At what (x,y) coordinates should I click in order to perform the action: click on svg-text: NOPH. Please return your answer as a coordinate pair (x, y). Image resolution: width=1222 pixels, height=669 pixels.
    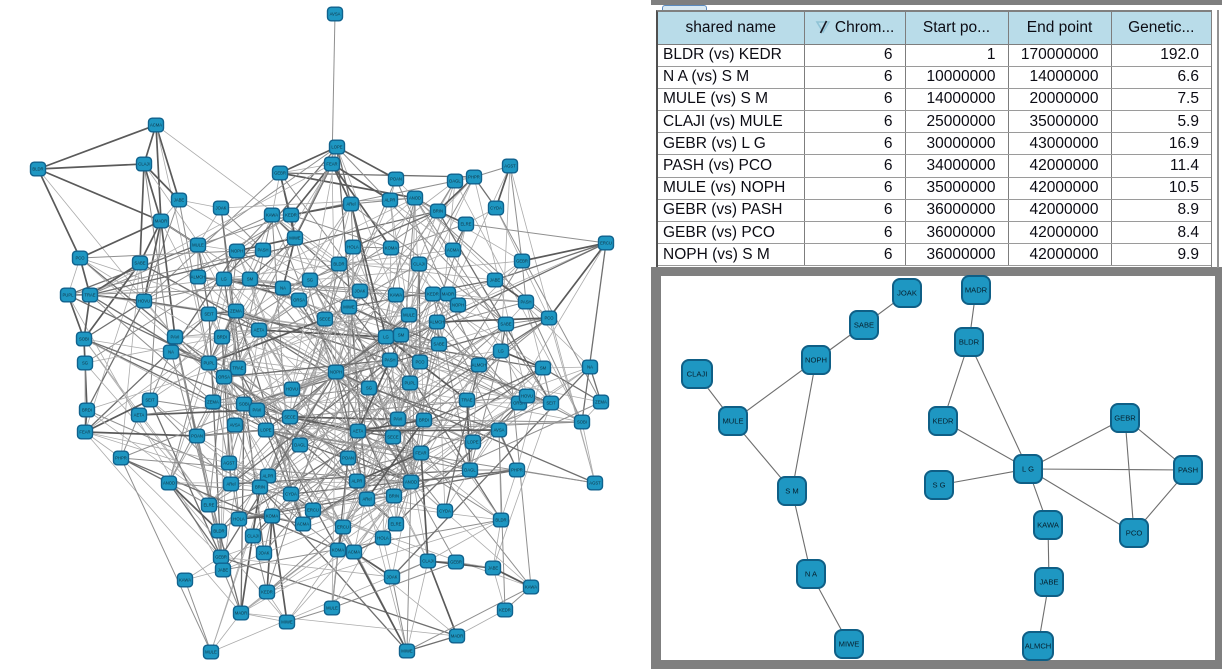
    Looking at the image, I should click on (336, 372).